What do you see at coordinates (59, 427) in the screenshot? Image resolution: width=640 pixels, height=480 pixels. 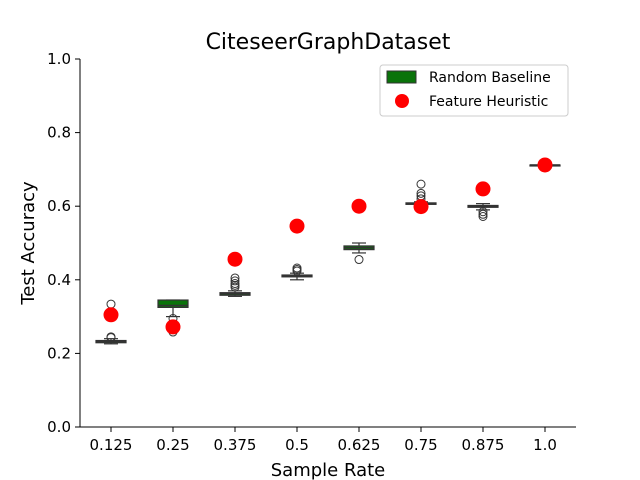 I see `y-tick-label: 0.0` at bounding box center [59, 427].